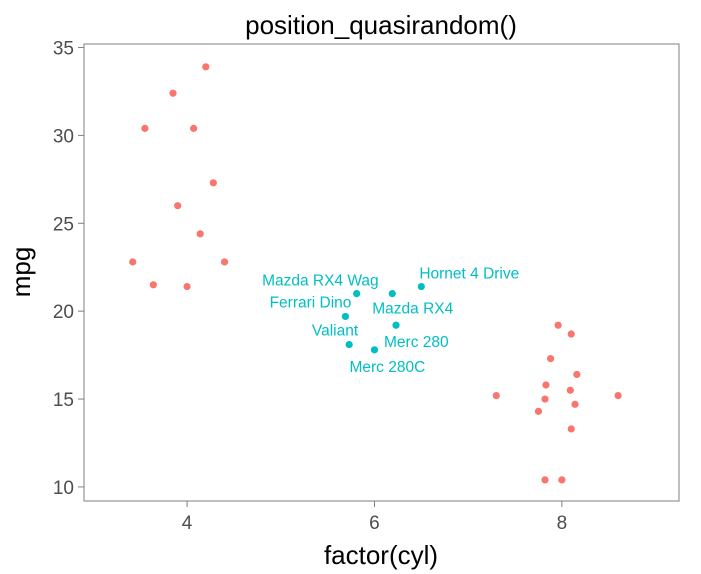 This screenshot has width=701, height=574. What do you see at coordinates (63, 400) in the screenshot?
I see `y-tick-label: 15` at bounding box center [63, 400].